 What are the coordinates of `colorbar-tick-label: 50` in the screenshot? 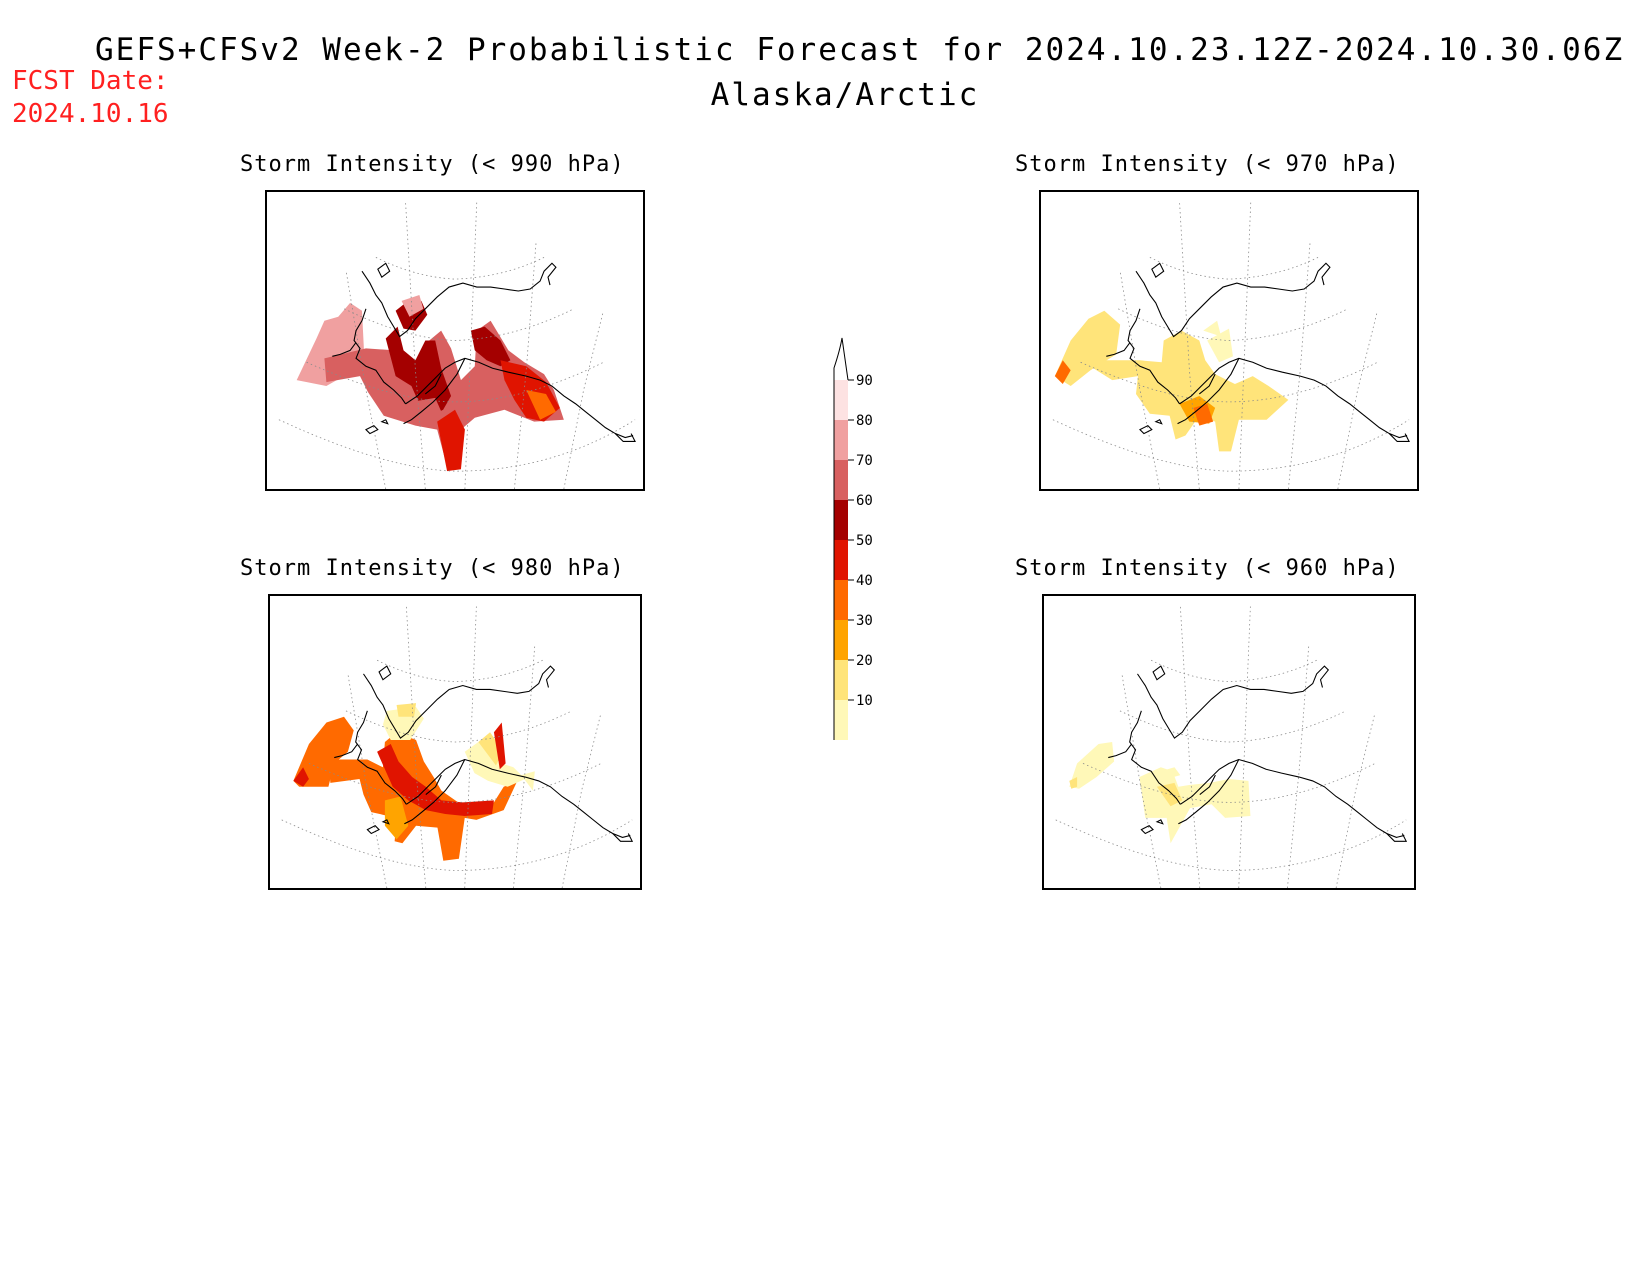 It's located at (864, 541).